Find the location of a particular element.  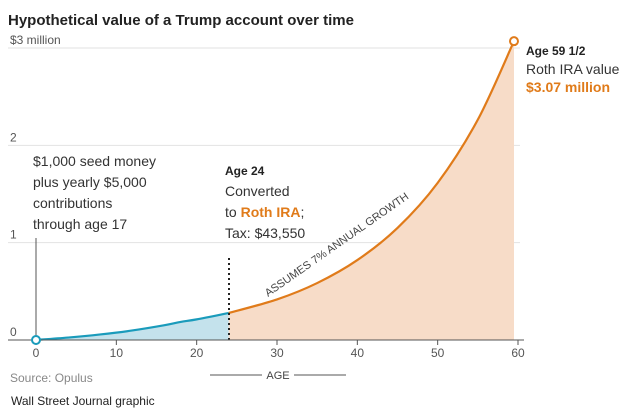

end-age: Age 59 1/2 is located at coordinates (556, 51).